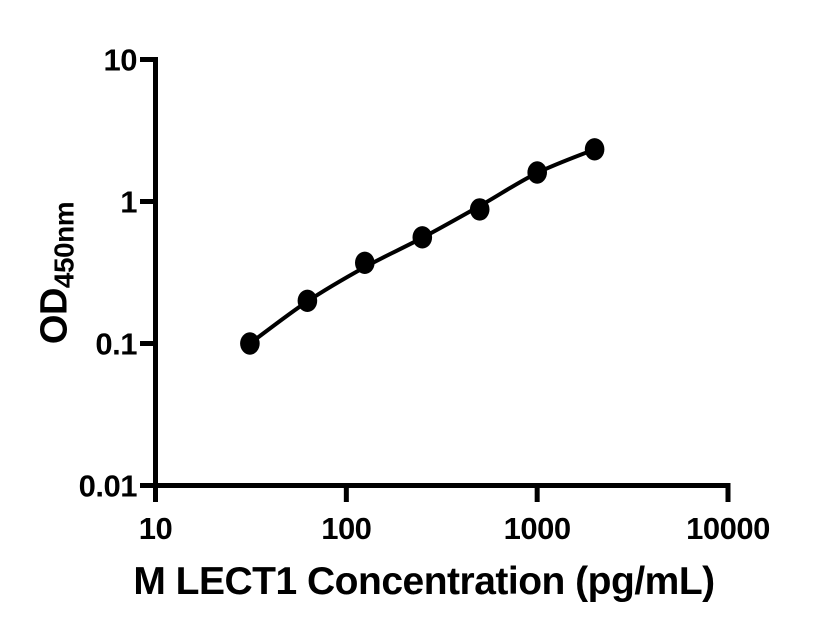 The image size is (816, 640). Describe the element at coordinates (64, 245) in the screenshot. I see `y-axis-title-subscript: 450nm` at that location.